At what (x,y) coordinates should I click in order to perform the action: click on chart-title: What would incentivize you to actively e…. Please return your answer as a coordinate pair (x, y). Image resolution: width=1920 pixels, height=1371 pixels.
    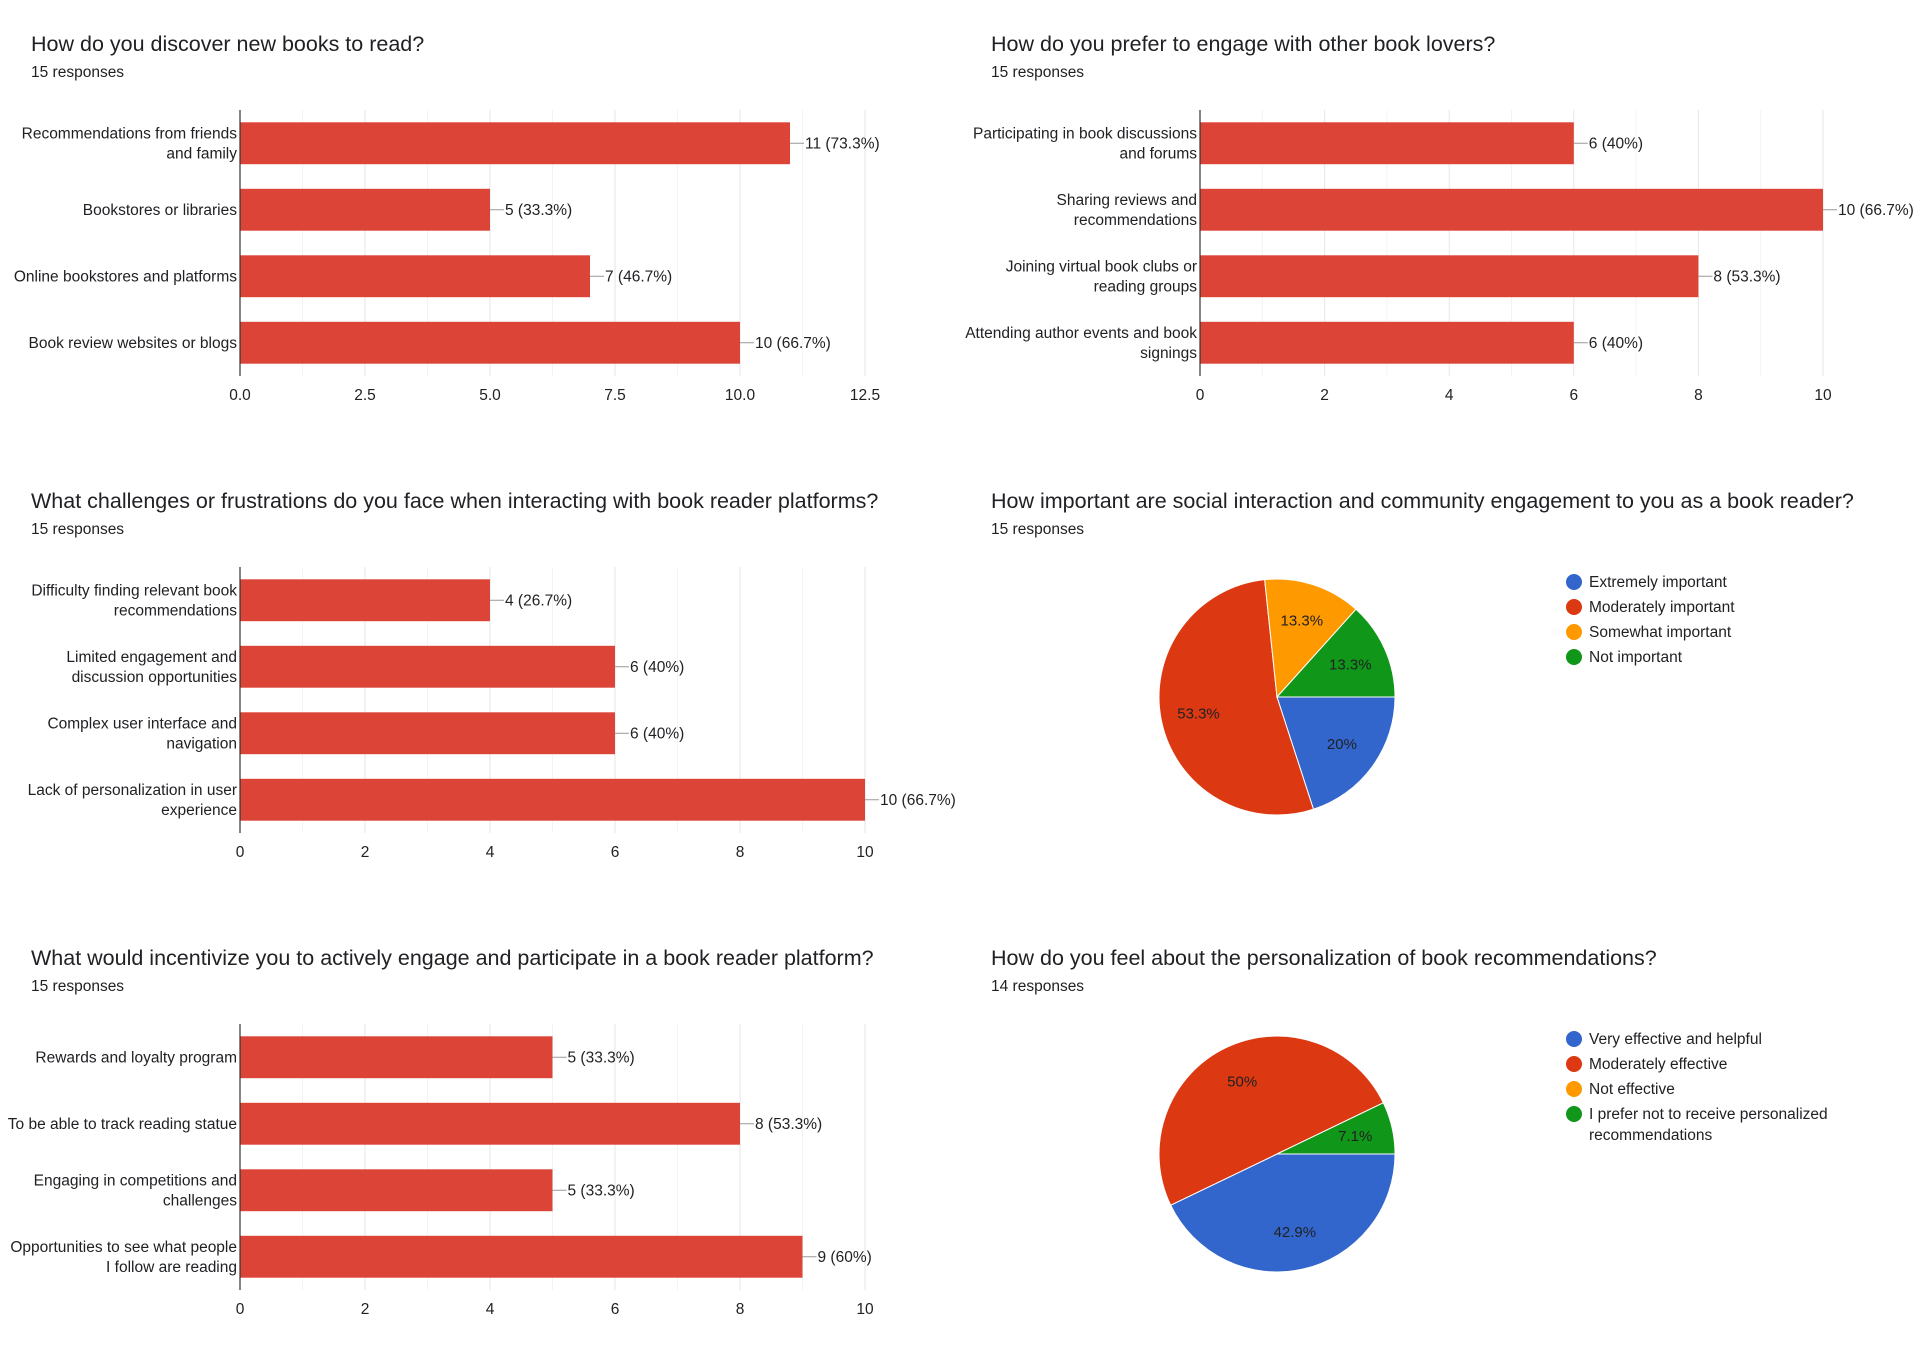
    Looking at the image, I should click on (452, 958).